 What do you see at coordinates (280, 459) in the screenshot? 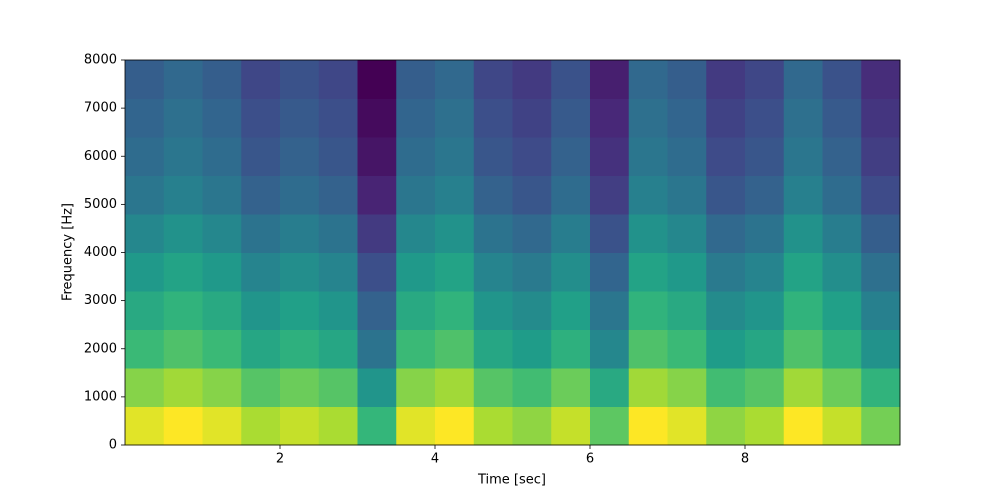
I see `x-tick-label: 2` at bounding box center [280, 459].